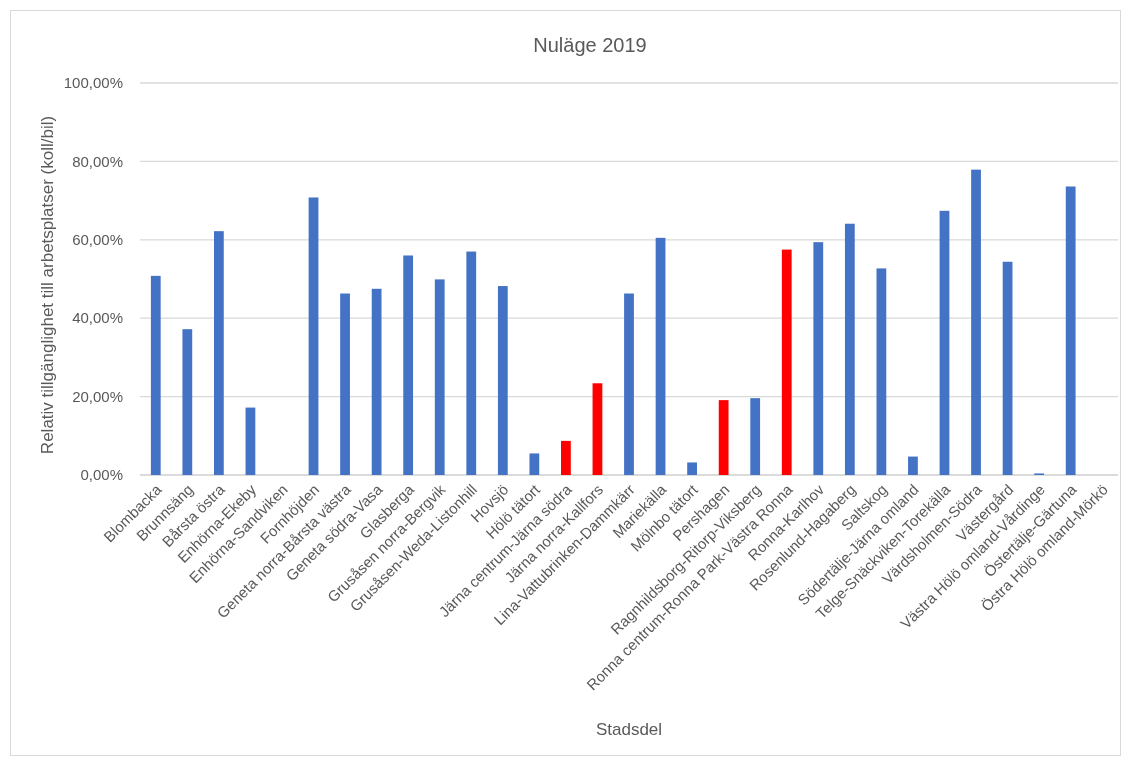 Image resolution: width=1129 pixels, height=757 pixels. Describe the element at coordinates (97, 161) in the screenshot. I see `y-tick-label: 80,00%` at that location.